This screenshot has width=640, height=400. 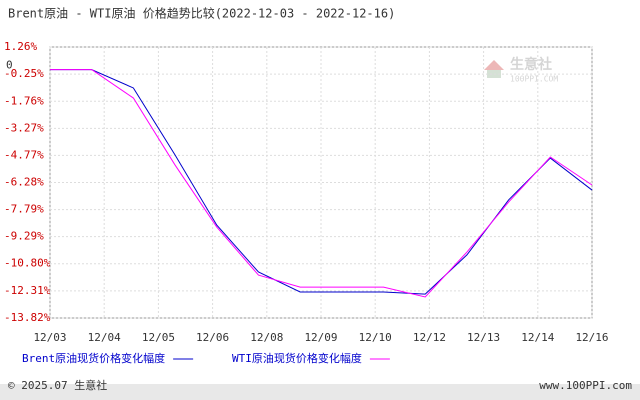 I want to click on legend-label: Brent原油现货价格变化幅度, so click(x=93, y=358).